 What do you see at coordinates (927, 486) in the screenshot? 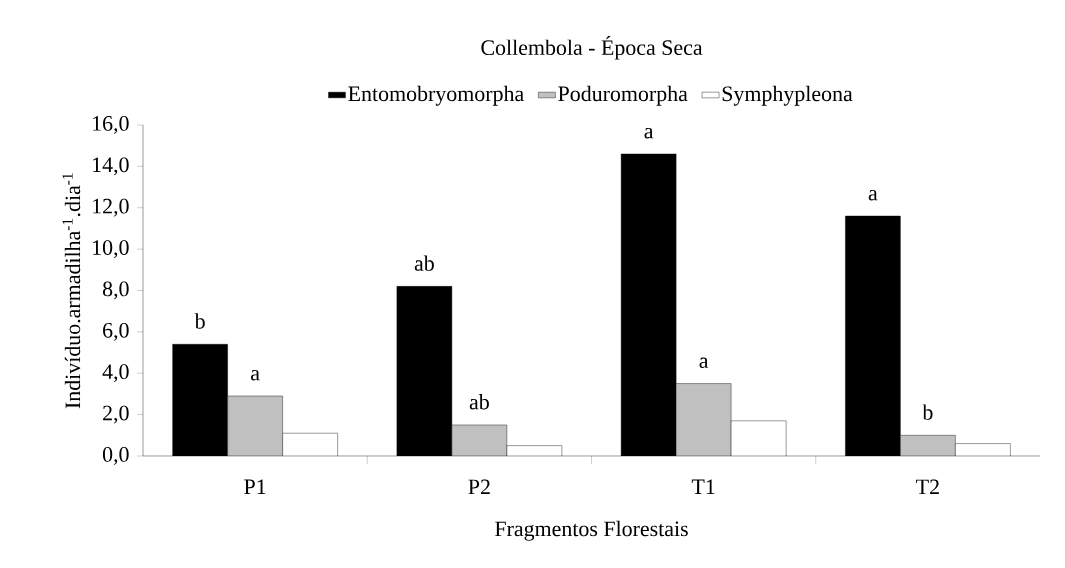
I see `x-tick-label: T2` at bounding box center [927, 486].